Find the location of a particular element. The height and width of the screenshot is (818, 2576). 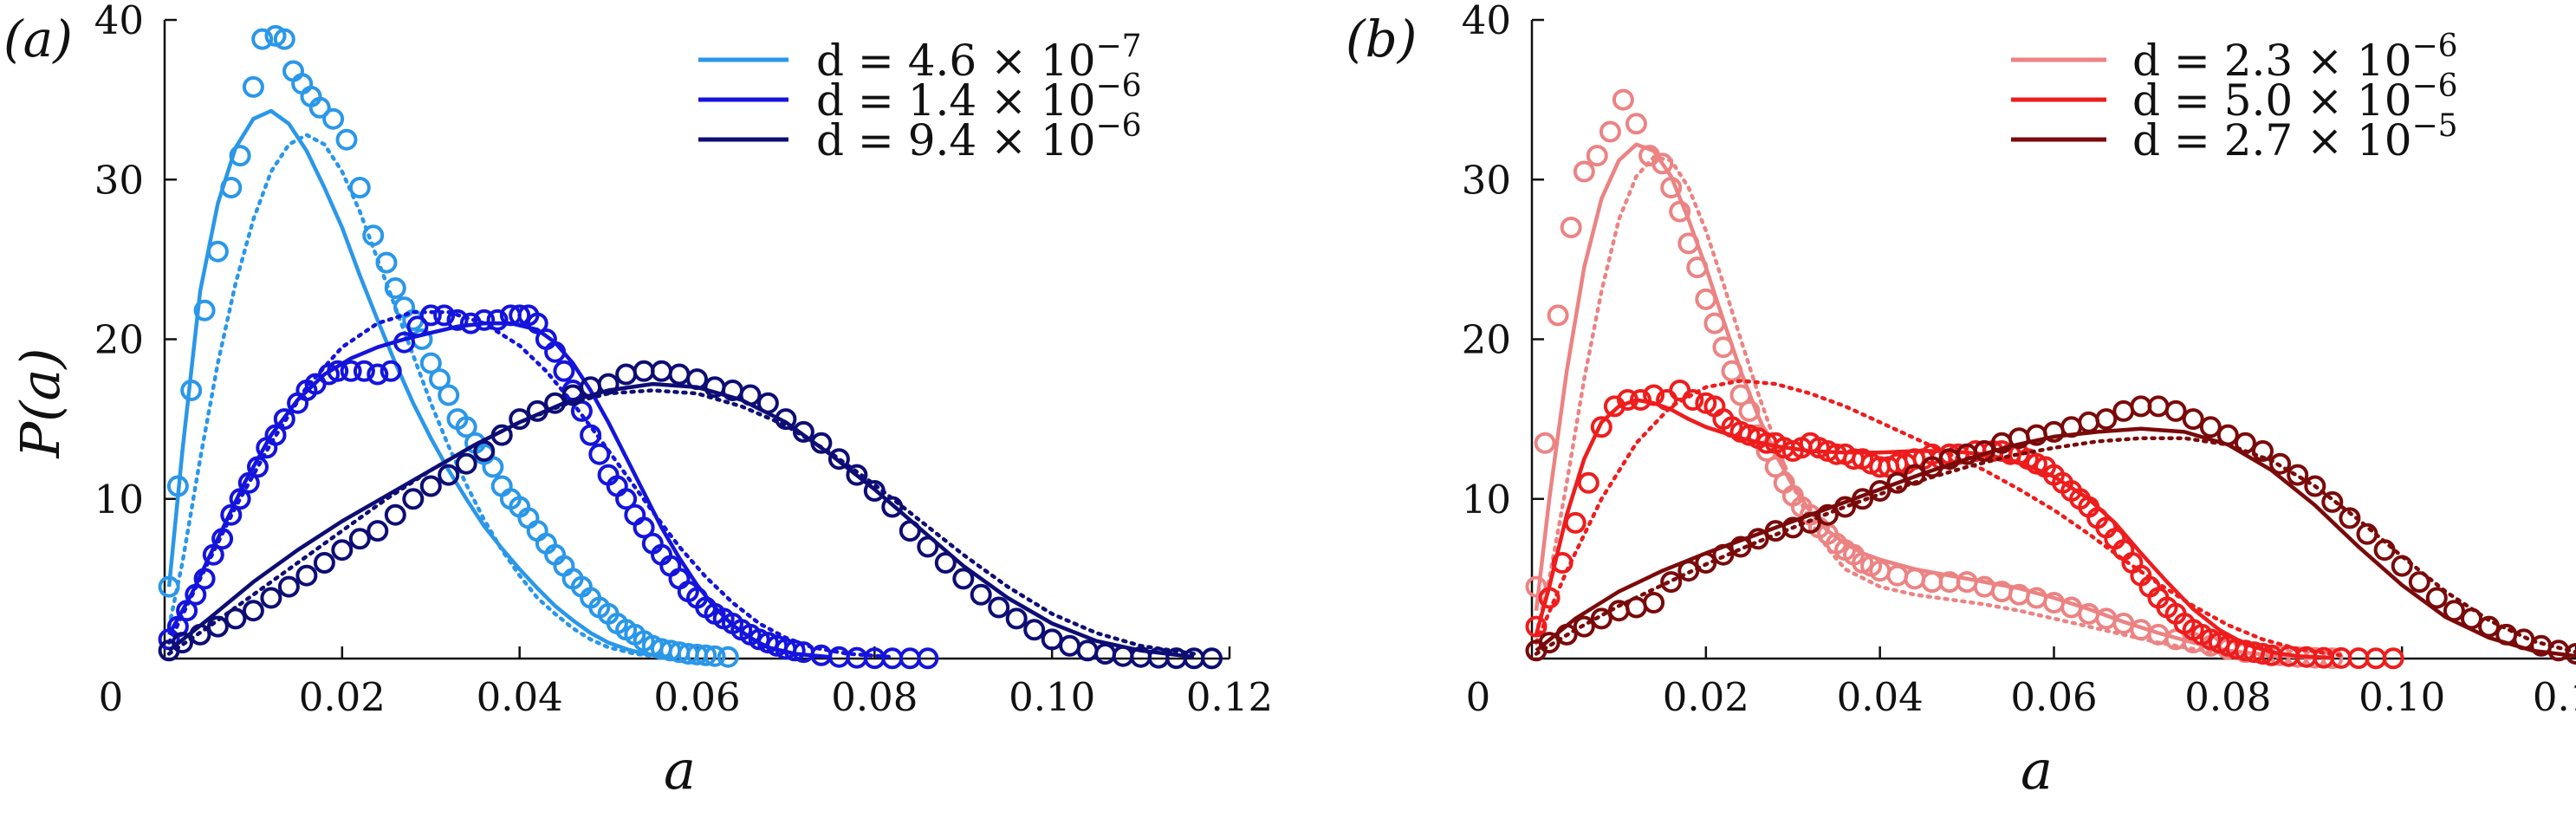

legend-label-main: d = 1.4 × 10 is located at coordinates (956, 100).